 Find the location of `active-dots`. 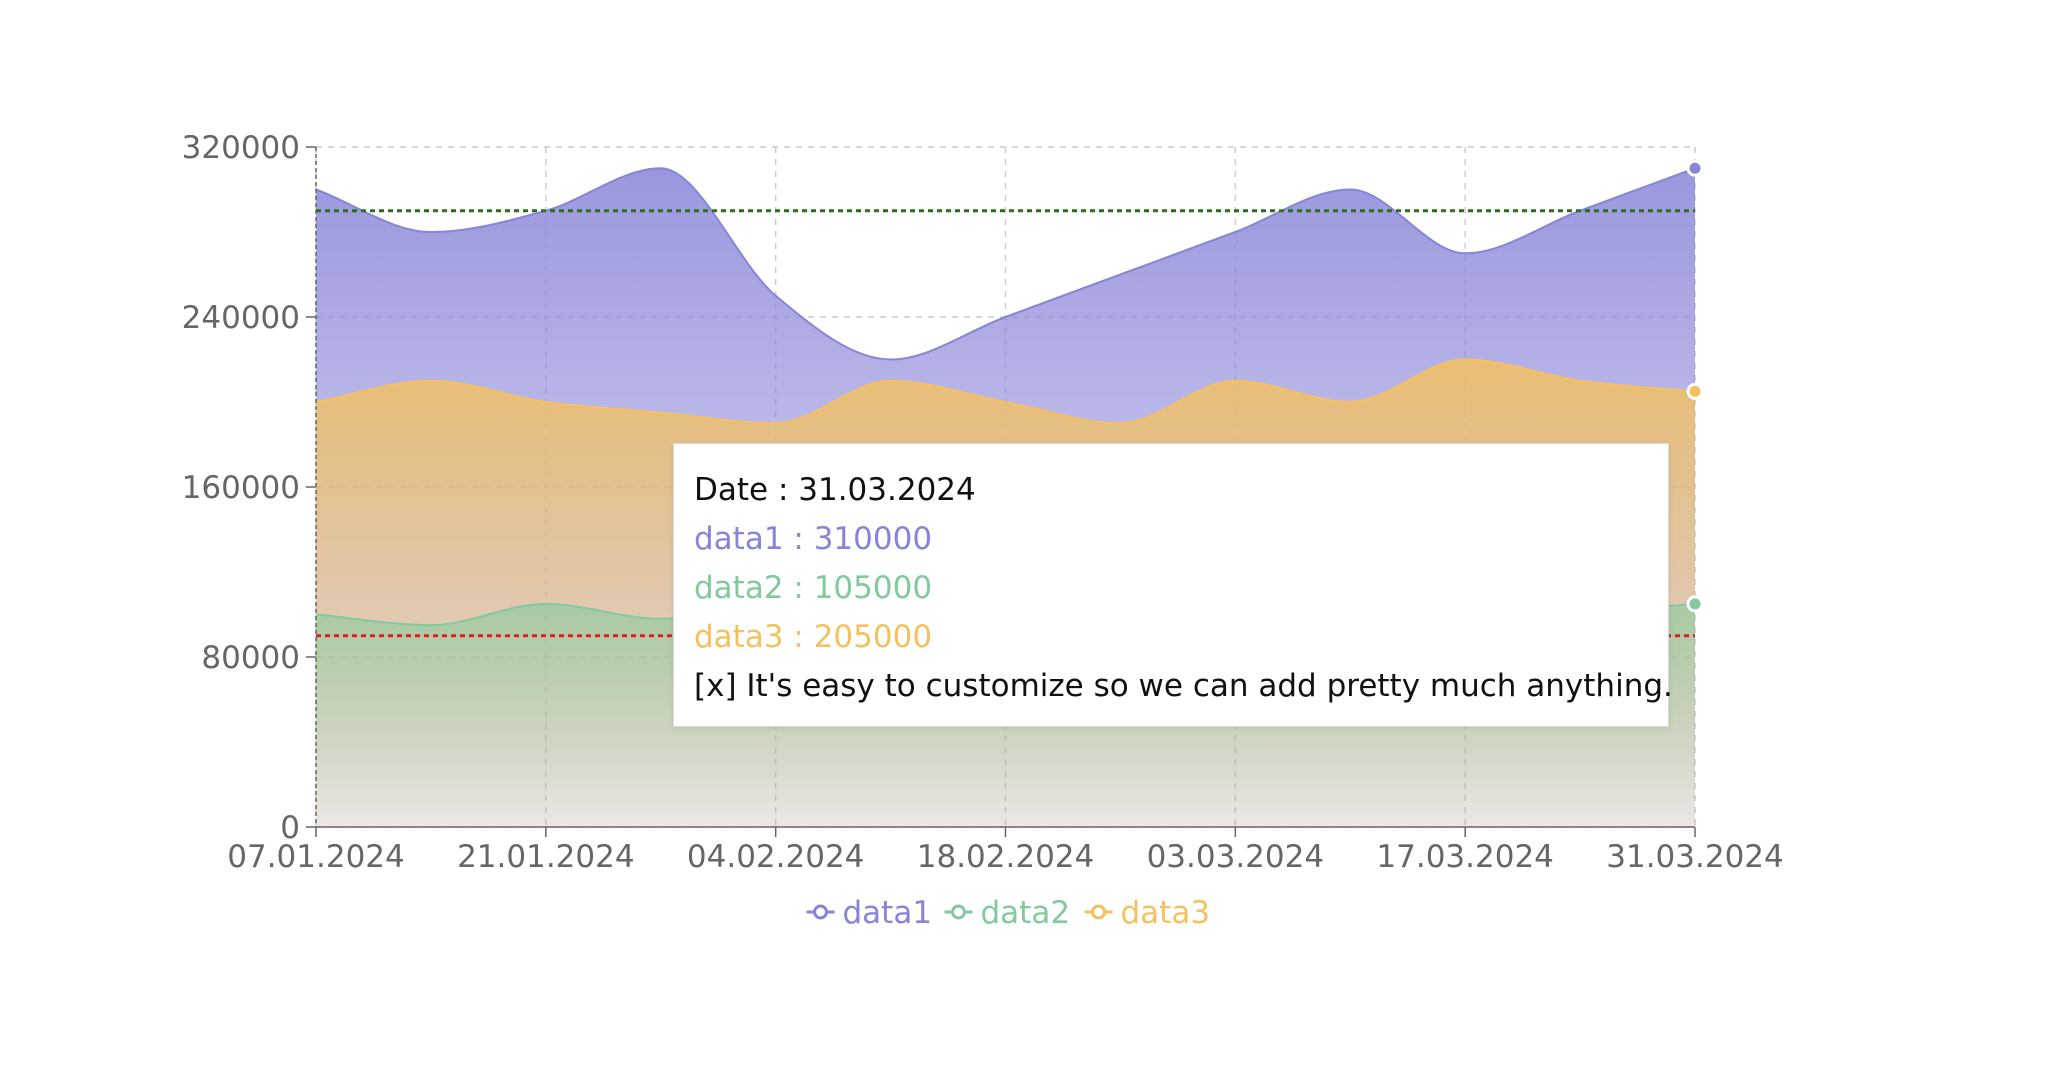

active-dots is located at coordinates (1695, 386).